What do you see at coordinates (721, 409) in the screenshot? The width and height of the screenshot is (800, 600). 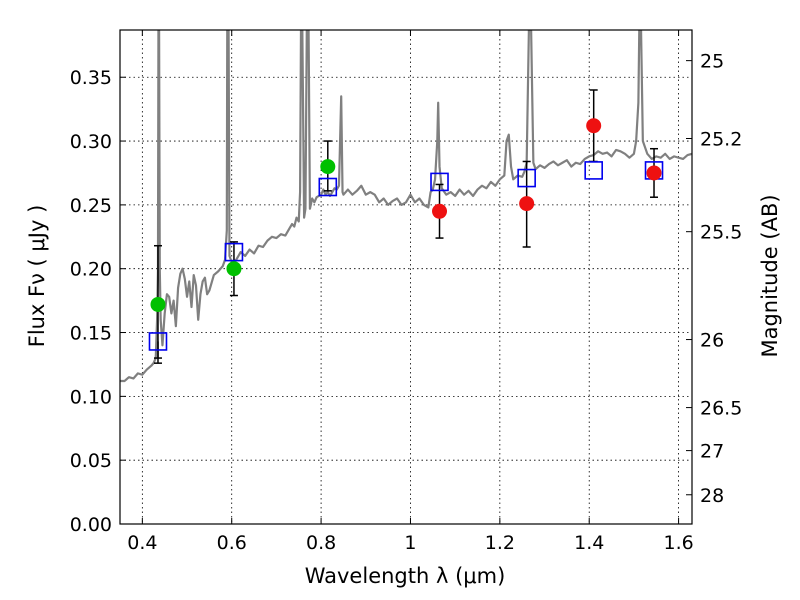 I see `right-tick-label: 26.5` at bounding box center [721, 409].